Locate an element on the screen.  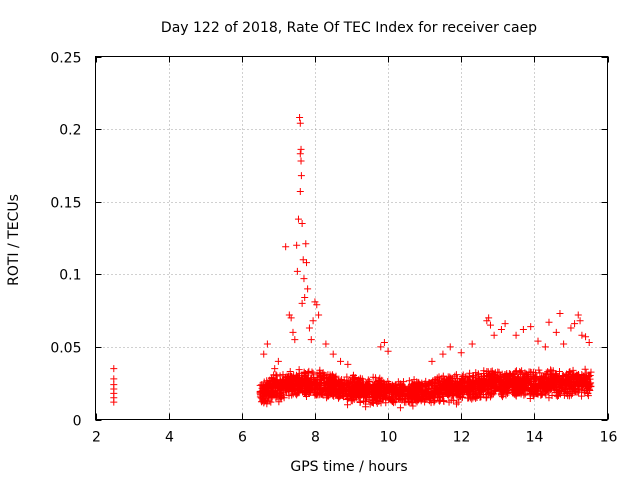
x-tick-label: 16 is located at coordinates (609, 438).